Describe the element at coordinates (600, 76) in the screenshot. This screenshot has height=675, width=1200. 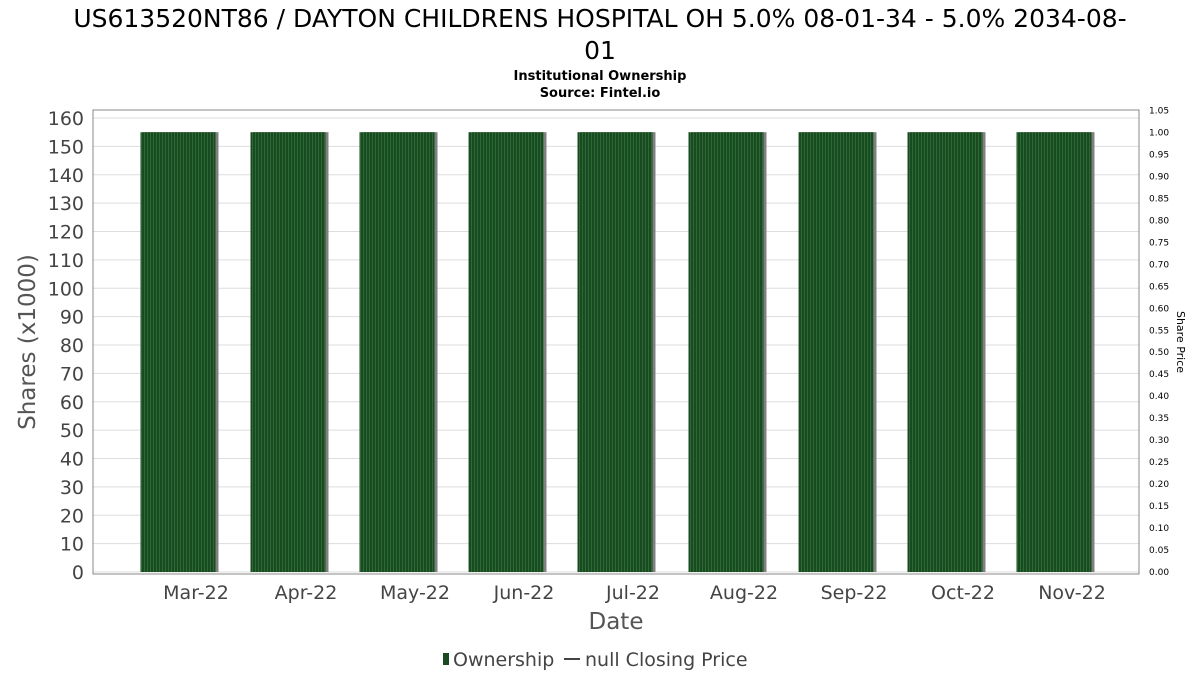
I see `chart-subtitle: Institutional Ownership` at that location.